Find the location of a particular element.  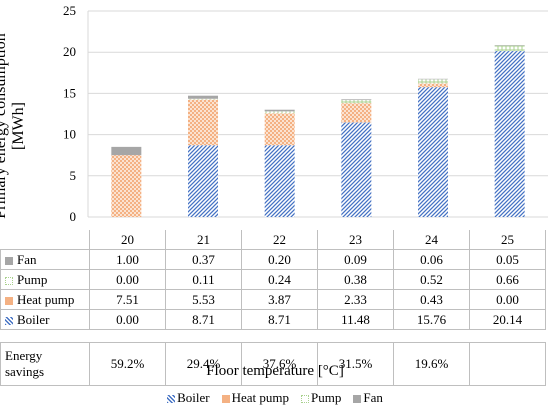

y-tick-labels: 0 5 10 15 20 25 is located at coordinates (69, 113).